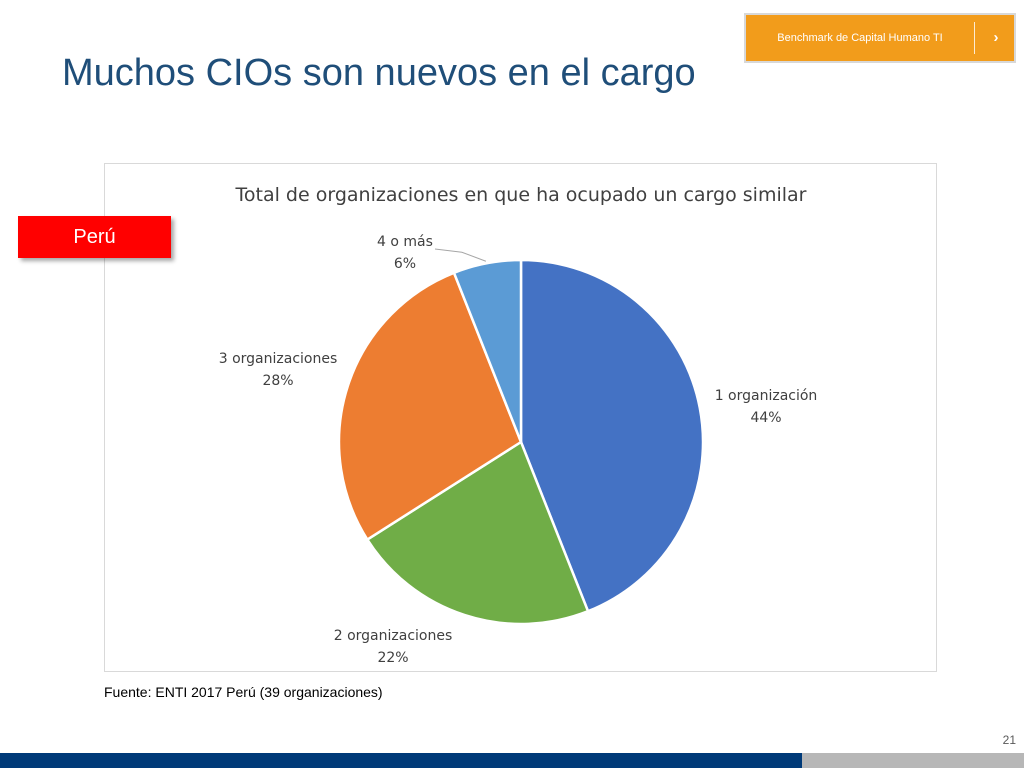  I want to click on benchmark-badge: Benchmark de Capital Humano TI ›, so click(880, 38).